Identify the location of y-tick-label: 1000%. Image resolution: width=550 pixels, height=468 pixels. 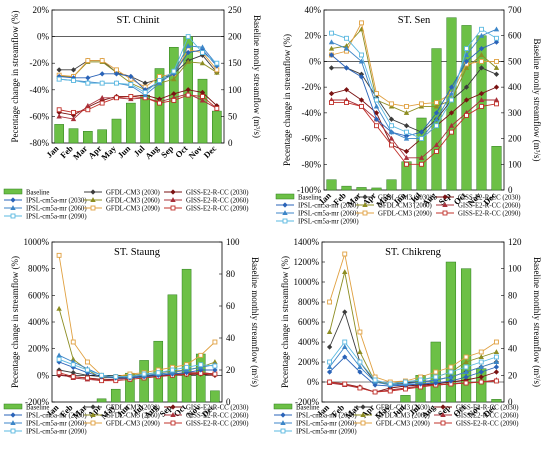
(37, 242).